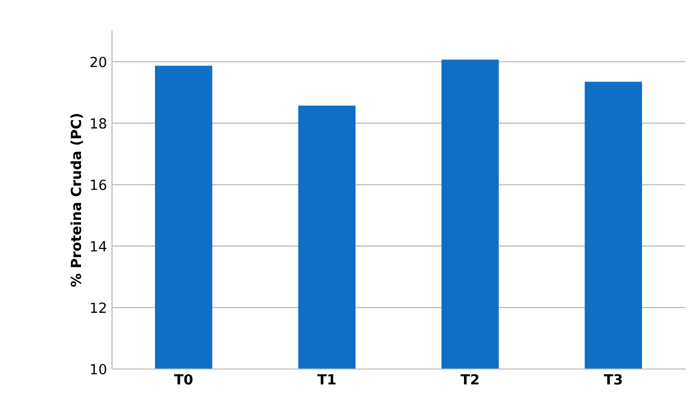 This screenshot has width=699, height=409. Describe the element at coordinates (183, 379) in the screenshot. I see `x-tick-label: T0` at that location.